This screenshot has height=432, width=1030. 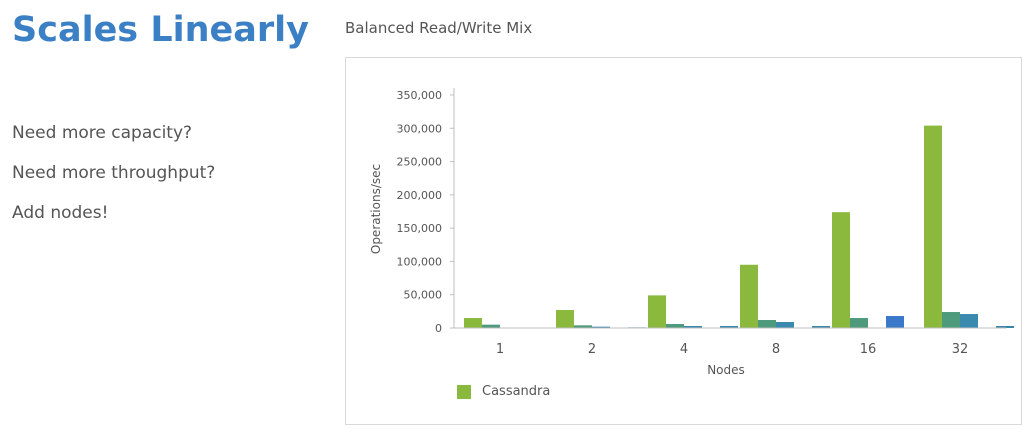 What do you see at coordinates (60, 213) in the screenshot?
I see `bullet-add-nodes: Add nodes!` at bounding box center [60, 213].